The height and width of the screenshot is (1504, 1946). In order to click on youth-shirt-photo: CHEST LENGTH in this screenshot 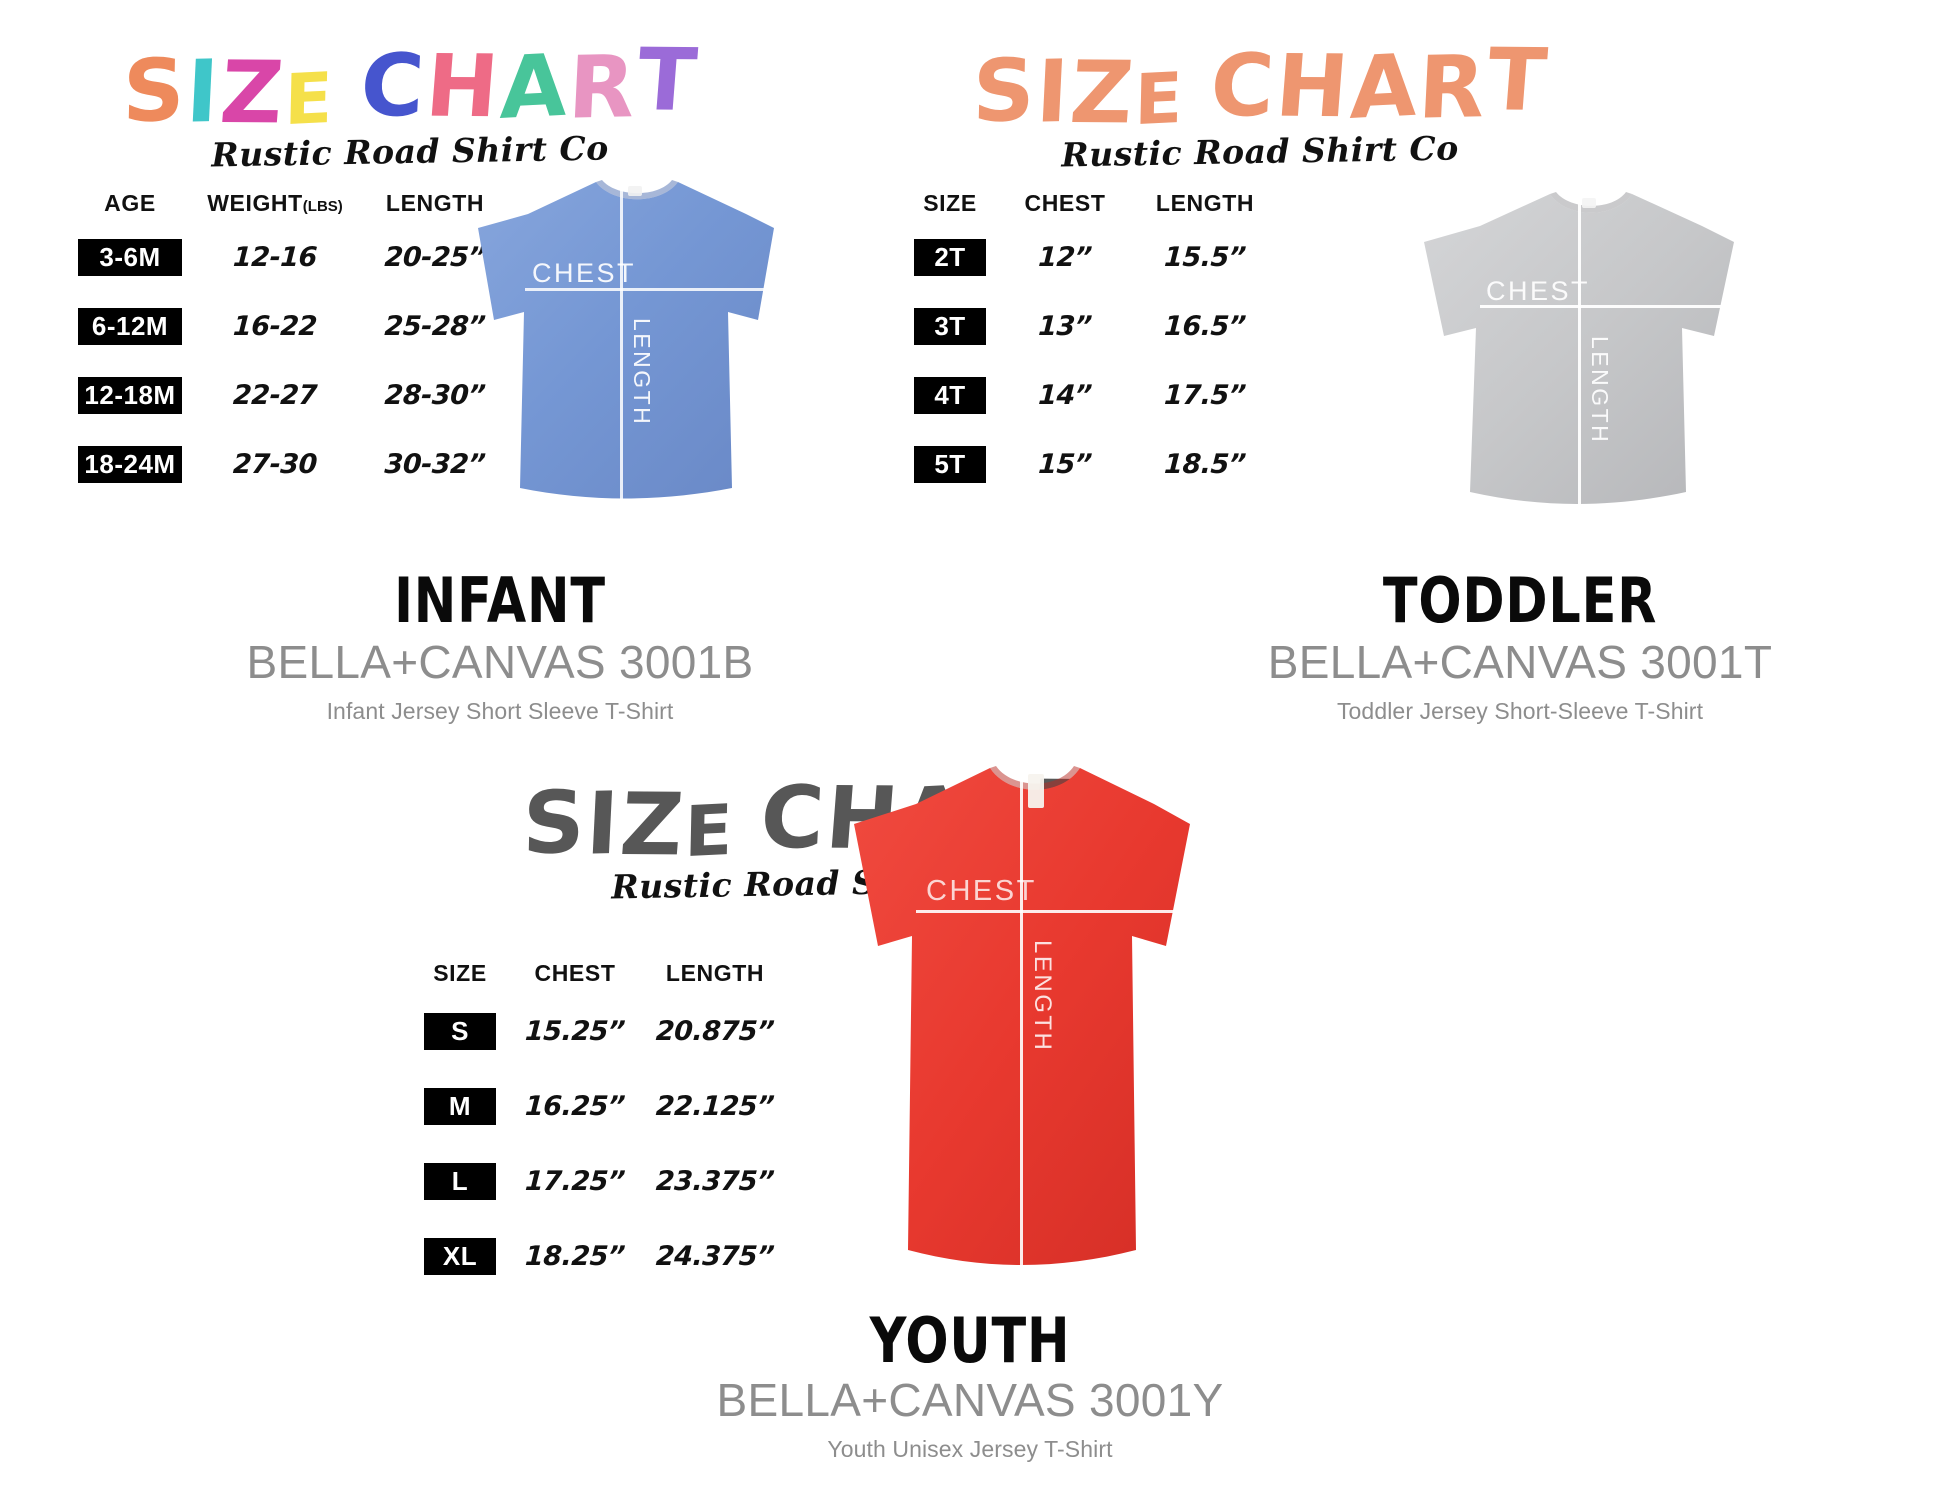, I will do `click(1020, 1040)`.